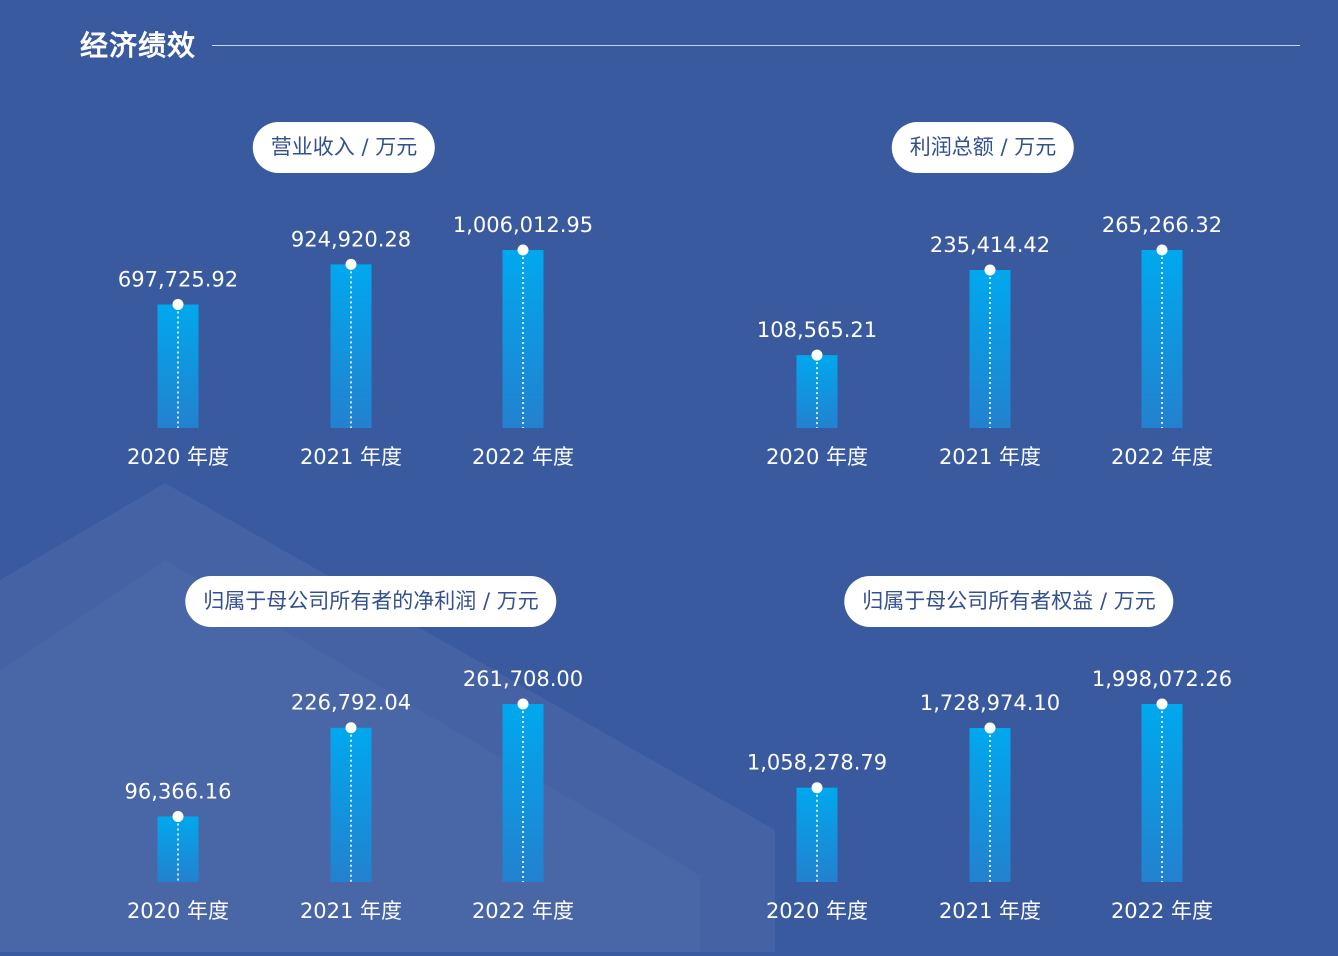 This screenshot has width=1338, height=956. What do you see at coordinates (351, 239) in the screenshot?
I see `data-label: 924,920.28` at bounding box center [351, 239].